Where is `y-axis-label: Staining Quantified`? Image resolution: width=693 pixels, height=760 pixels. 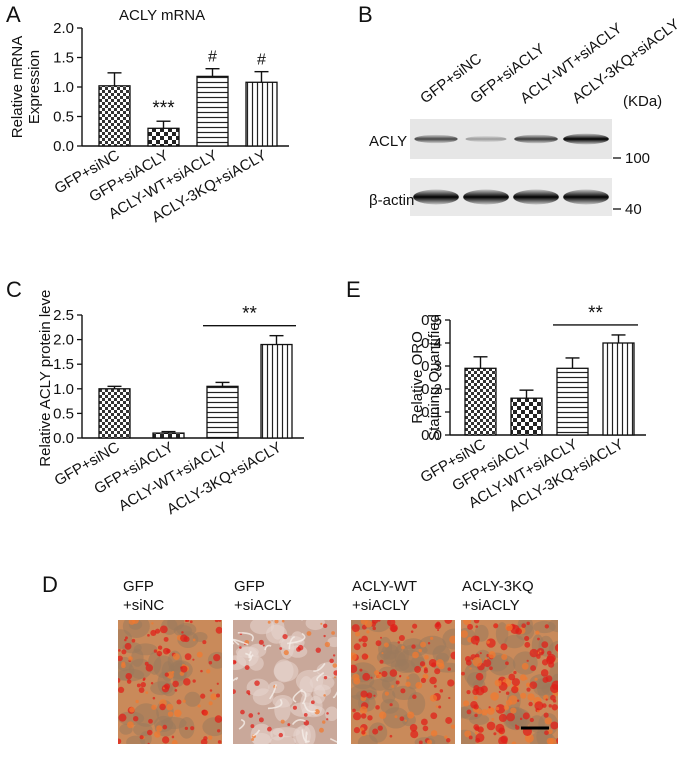
y-axis-label: Staining Quantified is located at coordinates (434, 377).